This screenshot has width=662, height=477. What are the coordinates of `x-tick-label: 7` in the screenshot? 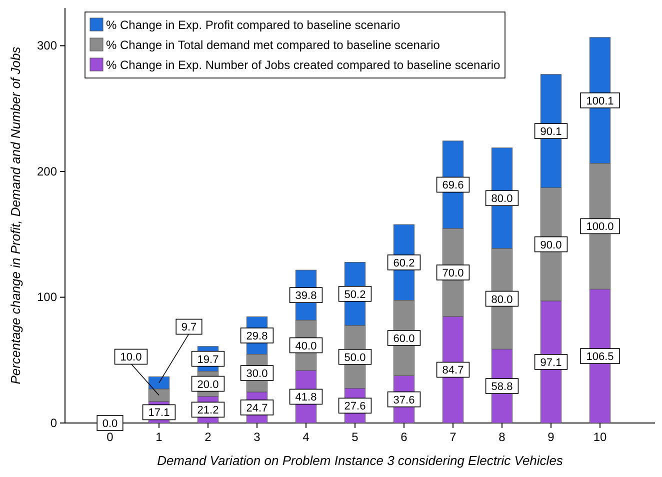 It's located at (453, 437).